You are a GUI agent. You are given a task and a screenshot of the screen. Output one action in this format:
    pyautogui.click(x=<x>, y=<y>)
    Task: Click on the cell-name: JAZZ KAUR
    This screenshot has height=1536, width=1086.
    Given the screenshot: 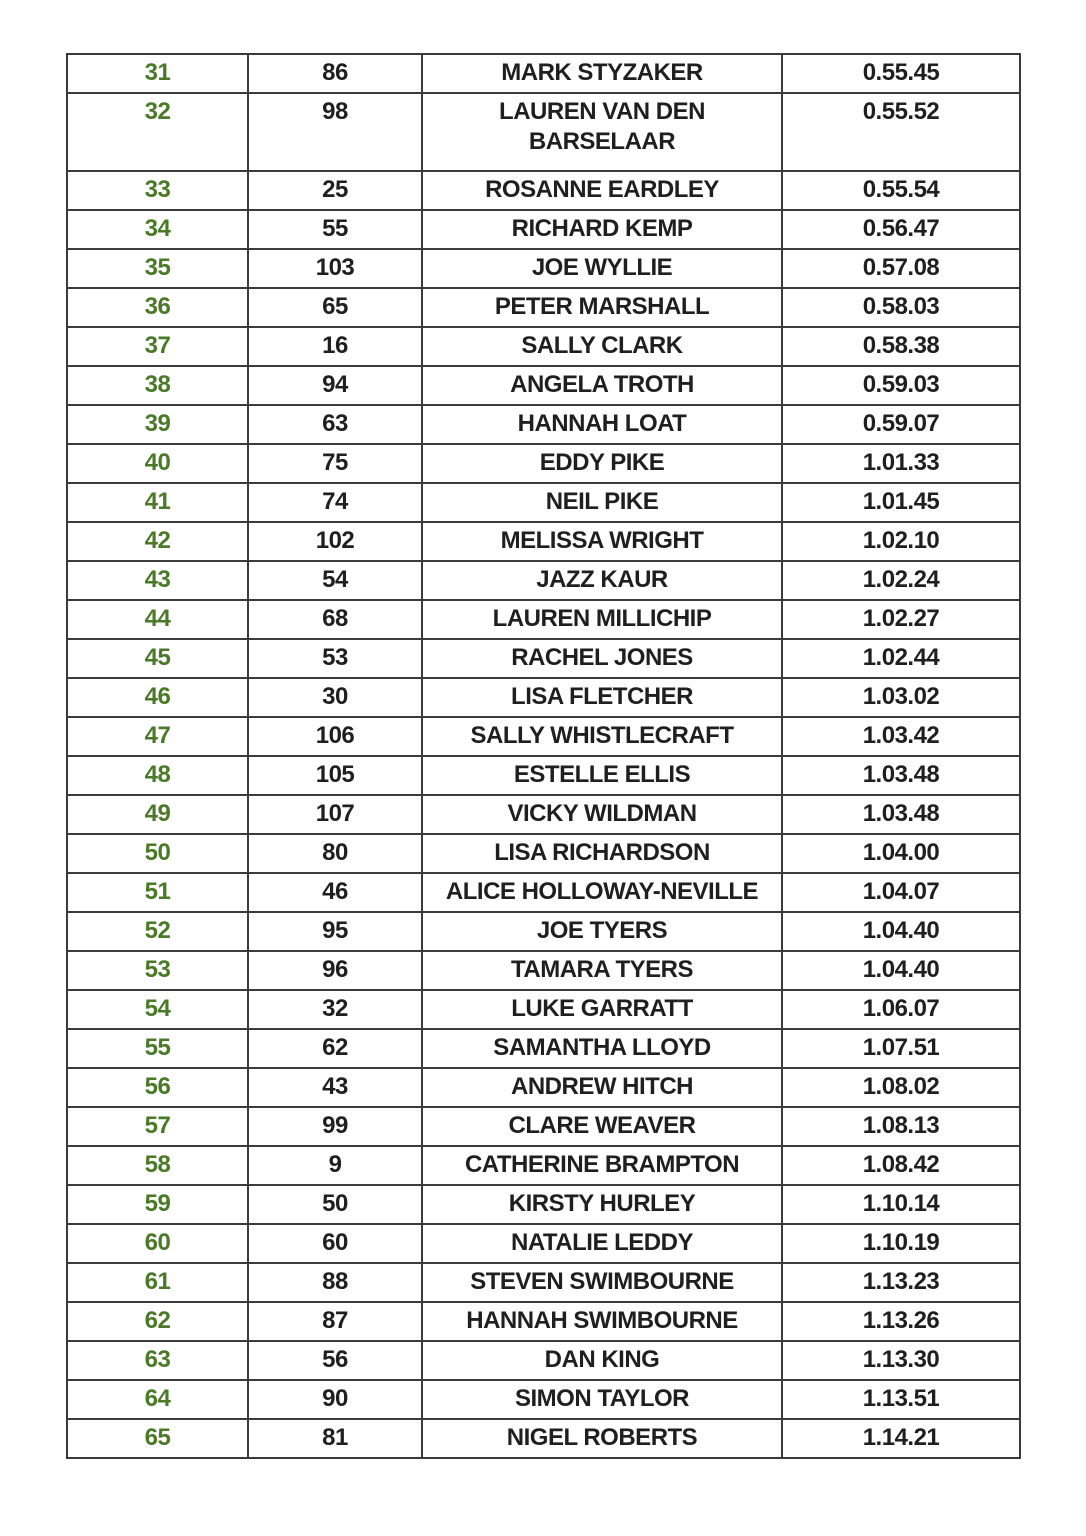 What is the action you would take?
    pyautogui.click(x=602, y=580)
    